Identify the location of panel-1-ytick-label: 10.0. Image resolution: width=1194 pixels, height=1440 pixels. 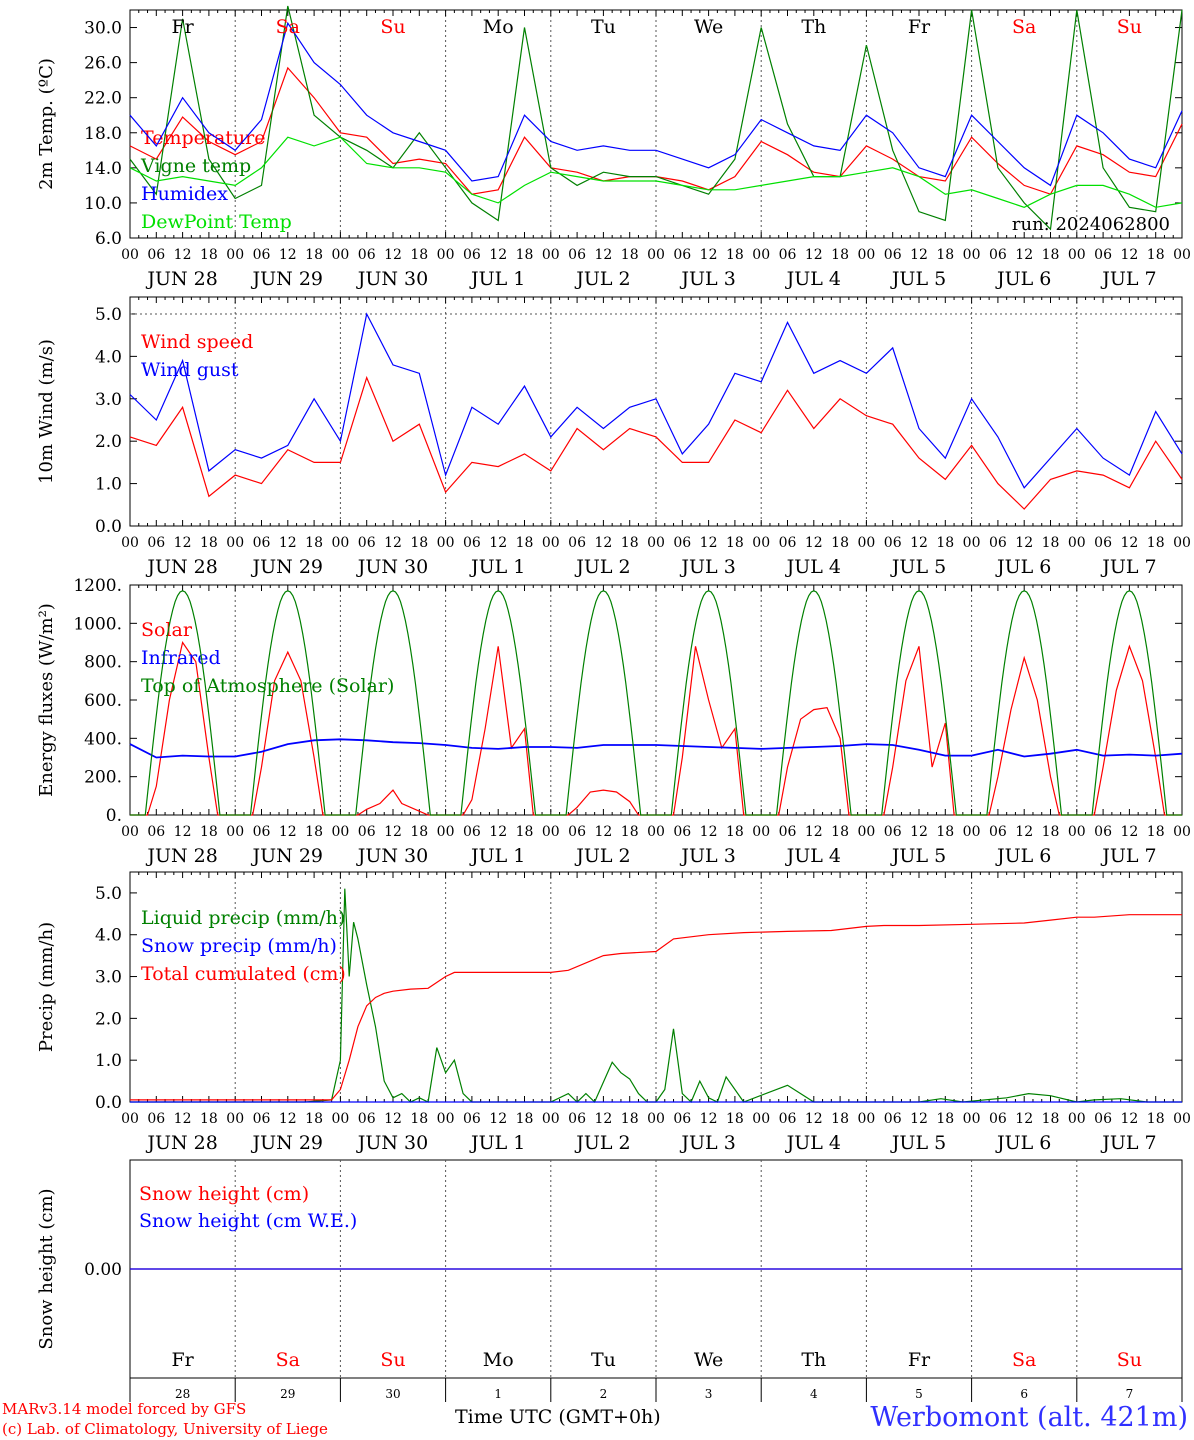
(103, 204).